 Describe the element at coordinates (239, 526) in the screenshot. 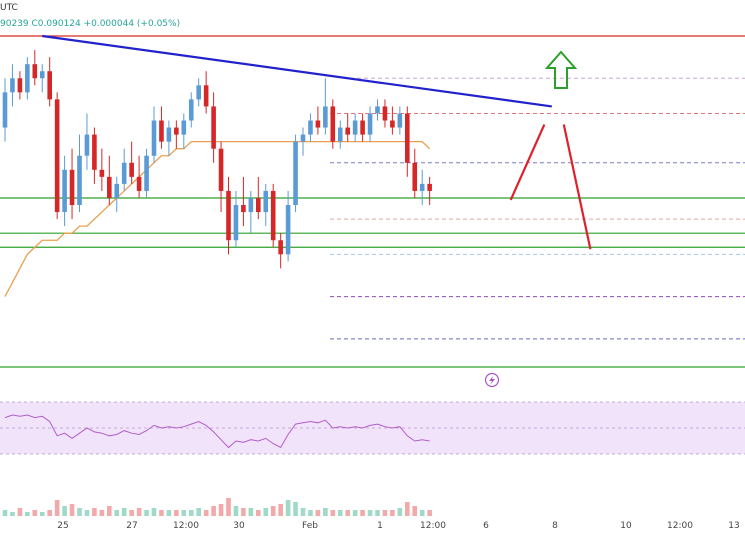

I see `x-tick-label: 30` at that location.